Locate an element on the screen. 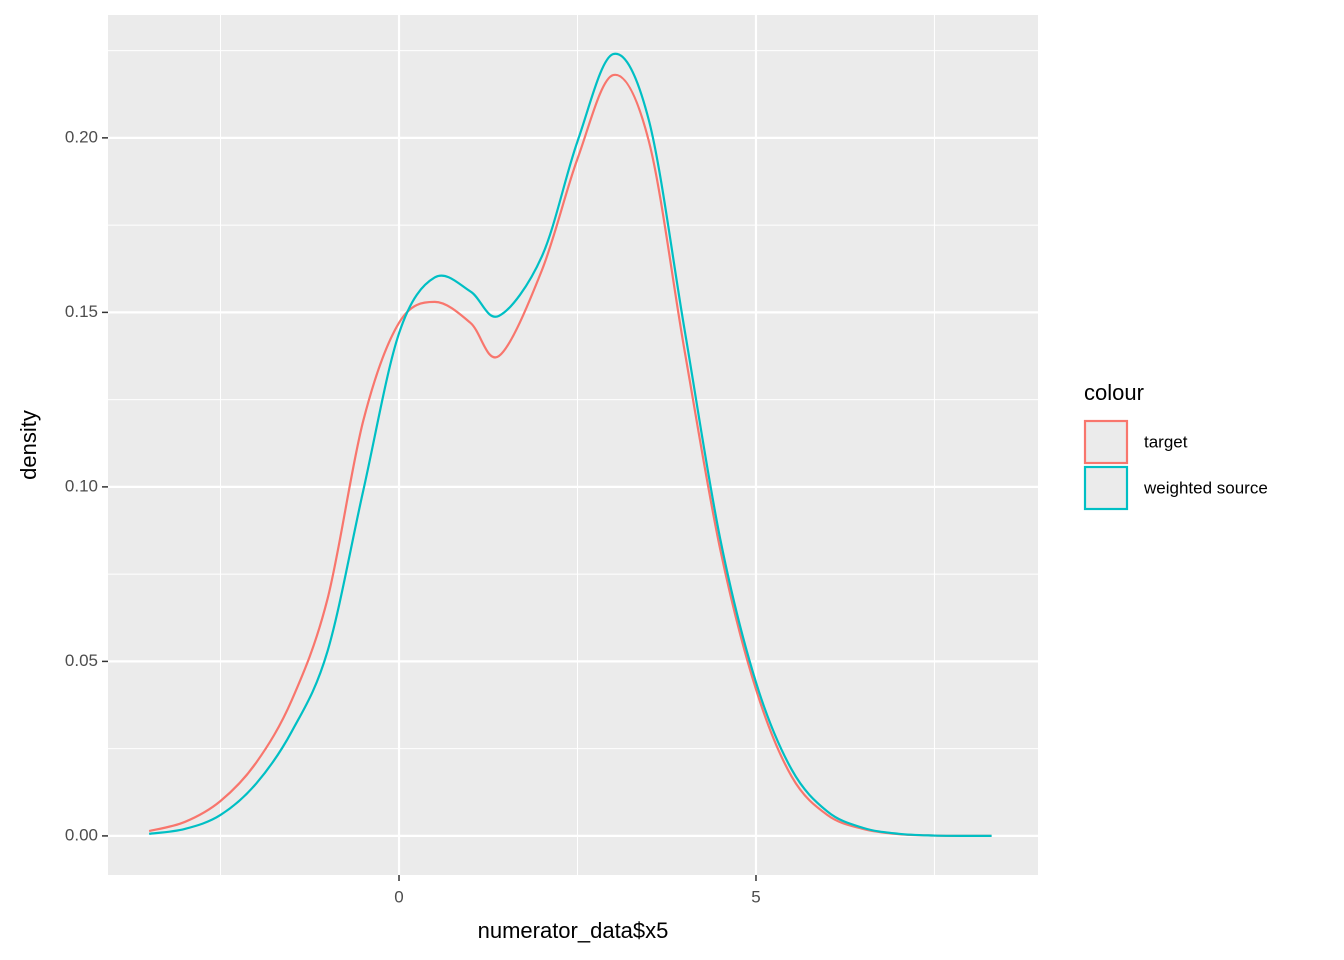  legend-title: colour is located at coordinates (1114, 392).